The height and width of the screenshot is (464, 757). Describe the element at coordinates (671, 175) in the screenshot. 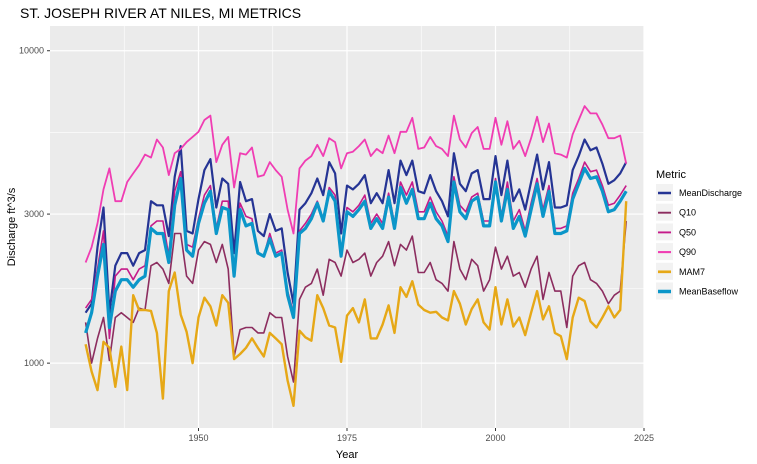

I see `legend-title: Metric` at that location.